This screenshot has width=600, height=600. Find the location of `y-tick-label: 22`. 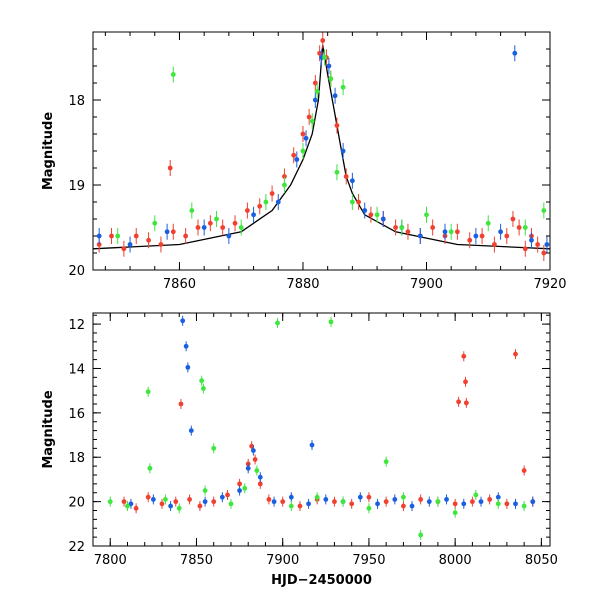

y-tick-label: 22 is located at coordinates (76, 547).